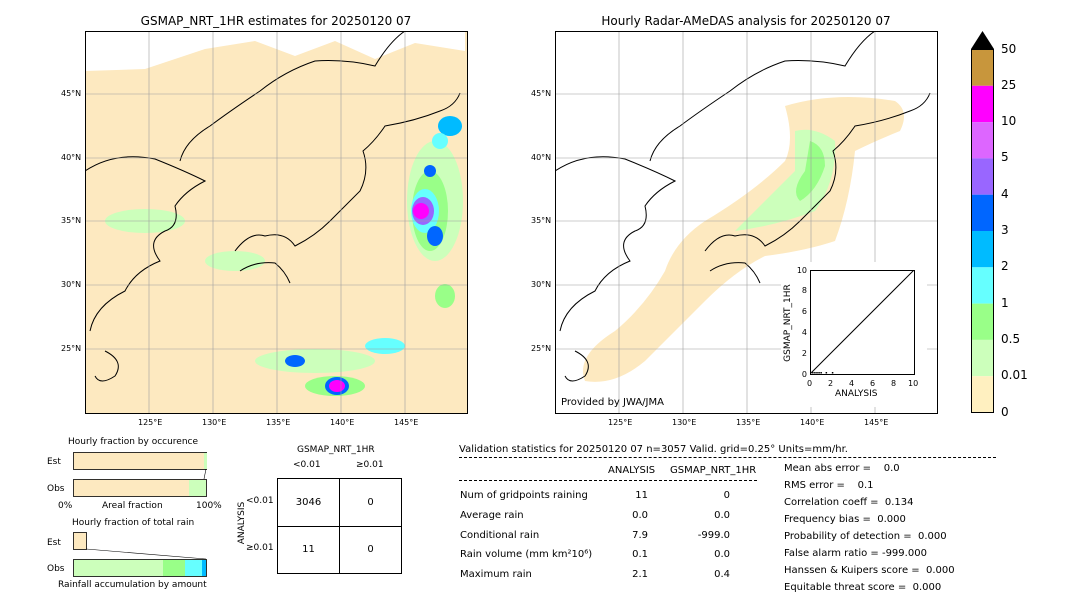  I want to click on validation-row-gsmap: 0, so click(726, 495).